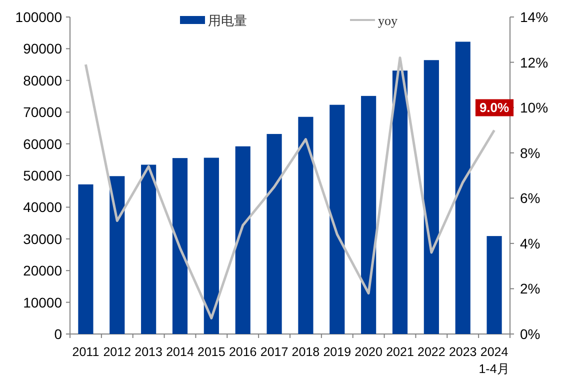 Image resolution: width=586 pixels, height=379 pixels. Describe the element at coordinates (42, 270) in the screenshot. I see `y-tick-label: 20000` at that location.